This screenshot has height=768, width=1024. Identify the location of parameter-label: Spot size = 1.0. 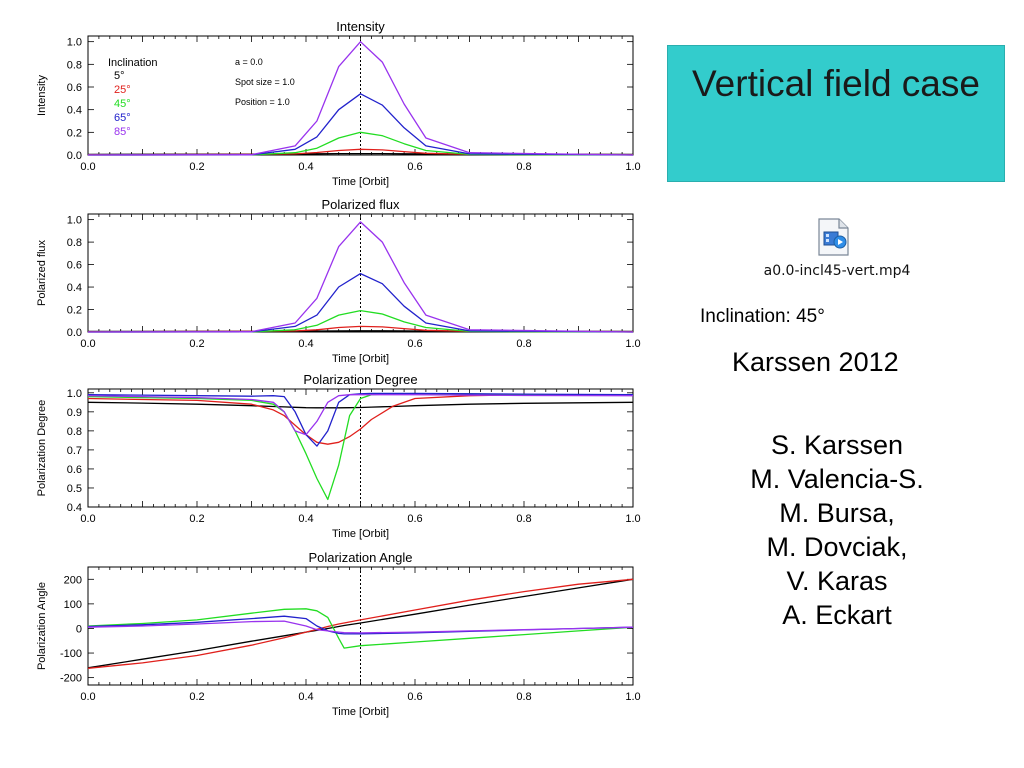
(265, 82).